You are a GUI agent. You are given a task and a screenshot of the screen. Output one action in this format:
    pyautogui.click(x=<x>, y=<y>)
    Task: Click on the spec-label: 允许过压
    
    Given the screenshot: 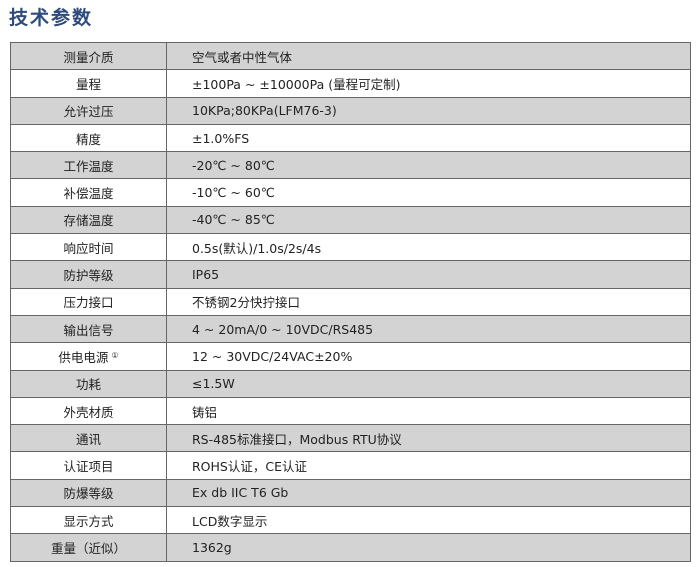 What is the action you would take?
    pyautogui.click(x=88, y=110)
    